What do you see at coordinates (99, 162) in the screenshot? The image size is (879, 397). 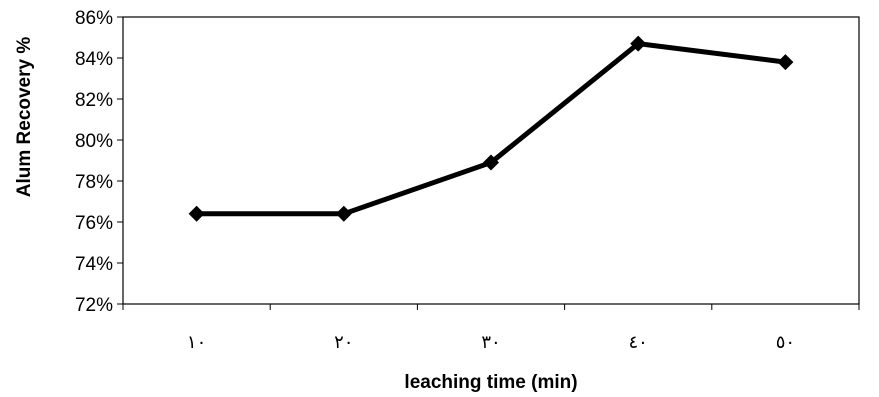 I see `y-axis-ticks: 72% 74% 76% 78% 80% 82% 84% 86%` at bounding box center [99, 162].